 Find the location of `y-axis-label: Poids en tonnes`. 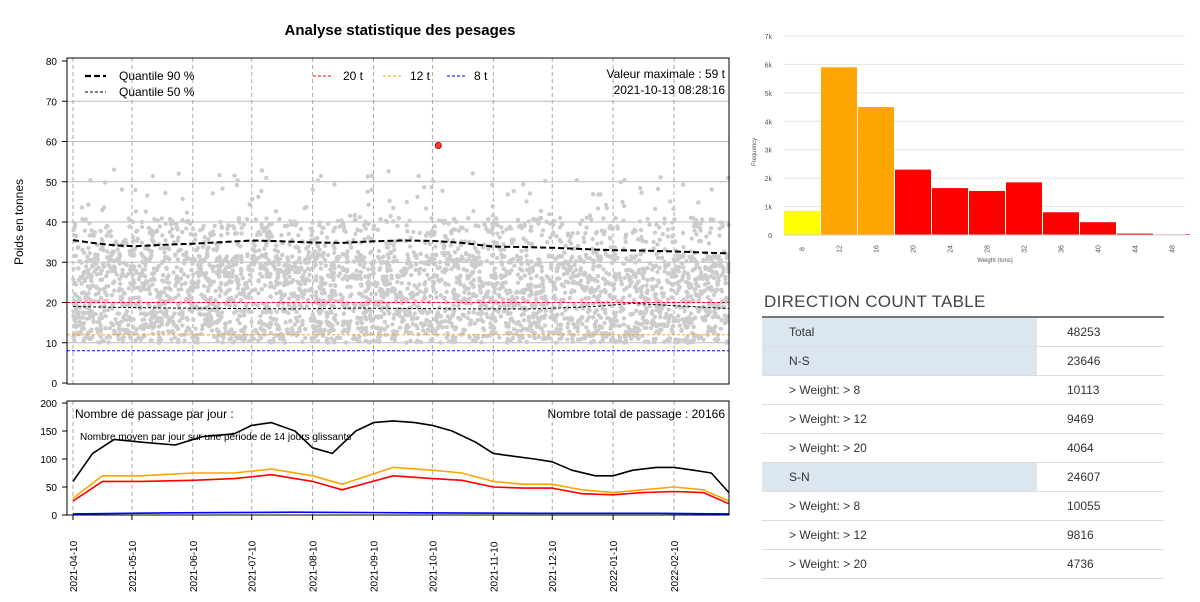

y-axis-label: Poids en tonnes is located at coordinates (19, 222).